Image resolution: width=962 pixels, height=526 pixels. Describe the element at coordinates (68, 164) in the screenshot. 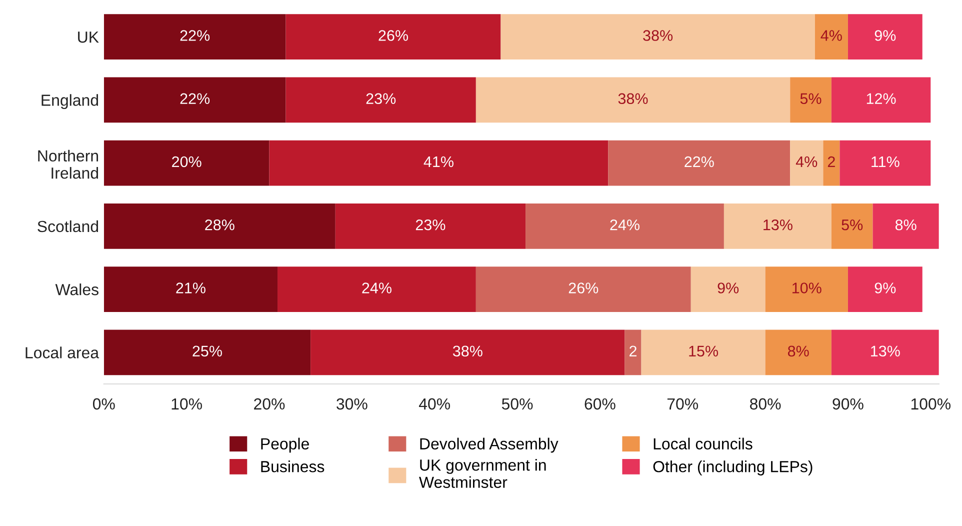

I see `y-tick-label: Northern Ireland` at that location.